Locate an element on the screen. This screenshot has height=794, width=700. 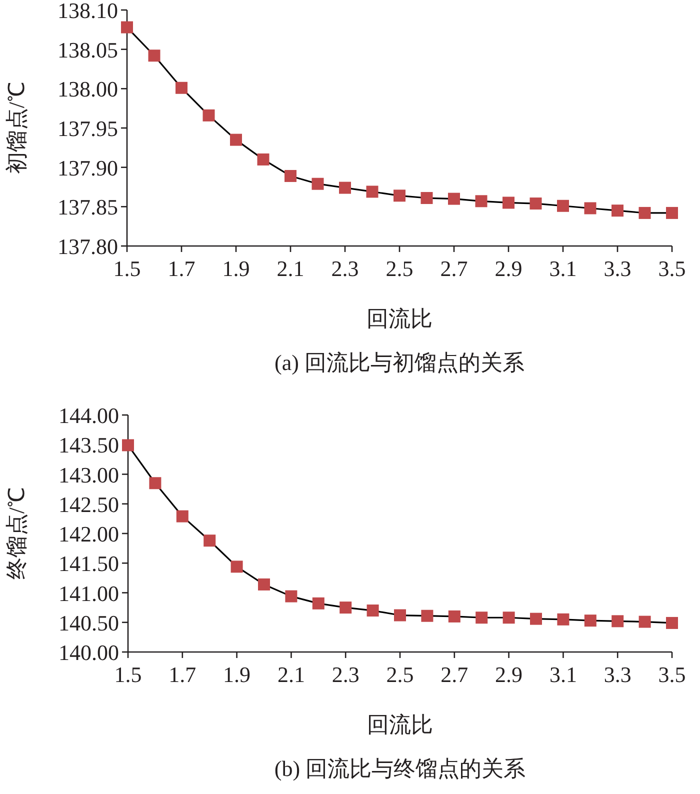
y-tick-label: 137.90 is located at coordinates (88, 167).